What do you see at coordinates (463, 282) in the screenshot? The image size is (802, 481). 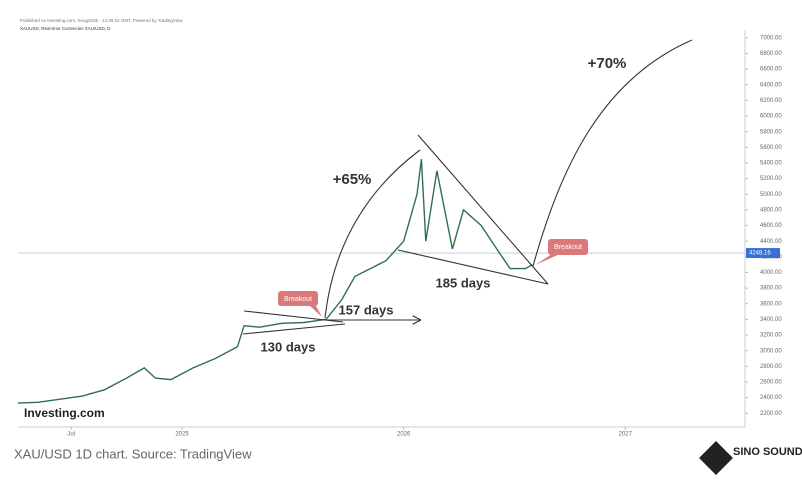 I see `days-label: 185 days` at bounding box center [463, 282].